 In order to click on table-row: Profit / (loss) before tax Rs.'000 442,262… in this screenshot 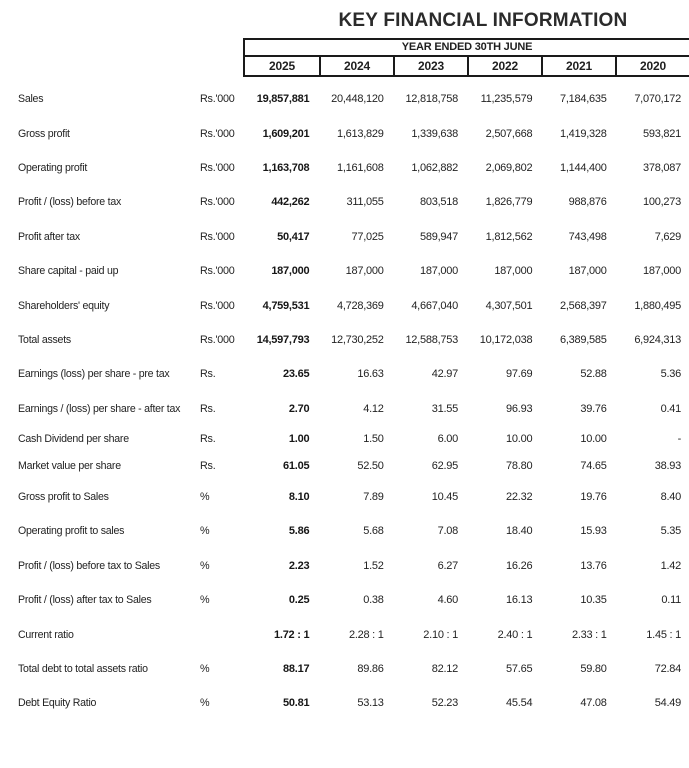, I will do `click(344, 202)`.